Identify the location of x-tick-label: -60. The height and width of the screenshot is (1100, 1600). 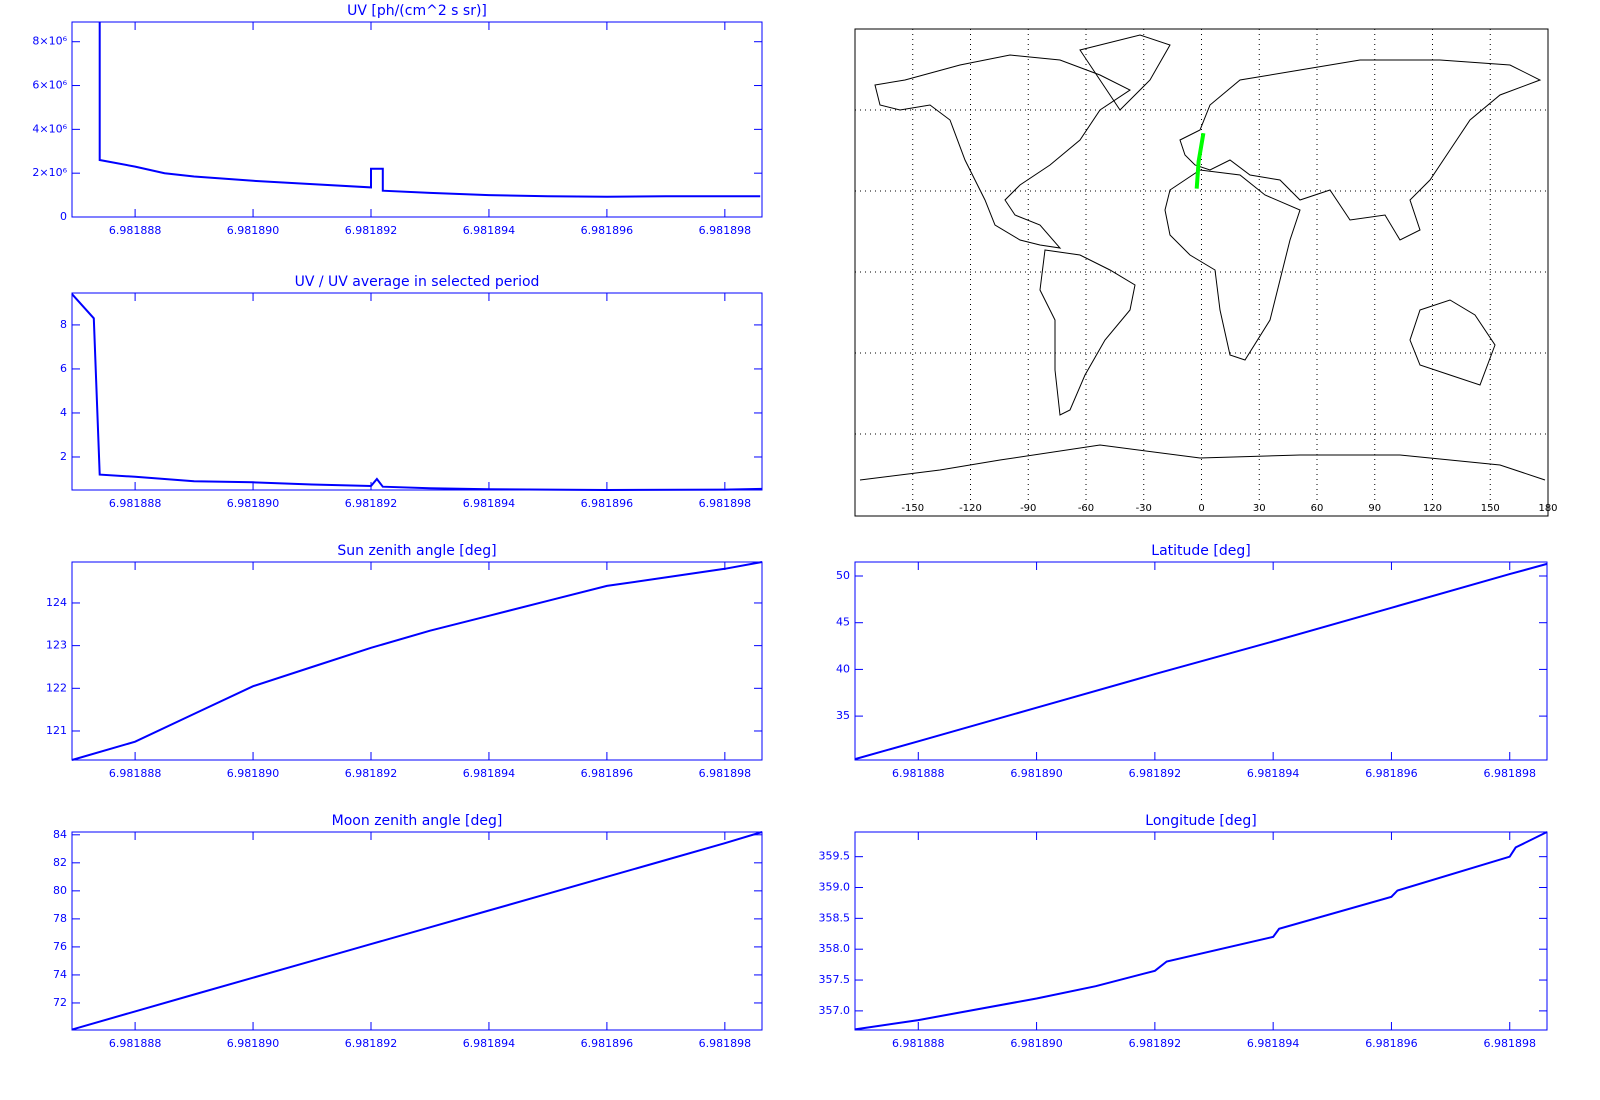
(1086, 508).